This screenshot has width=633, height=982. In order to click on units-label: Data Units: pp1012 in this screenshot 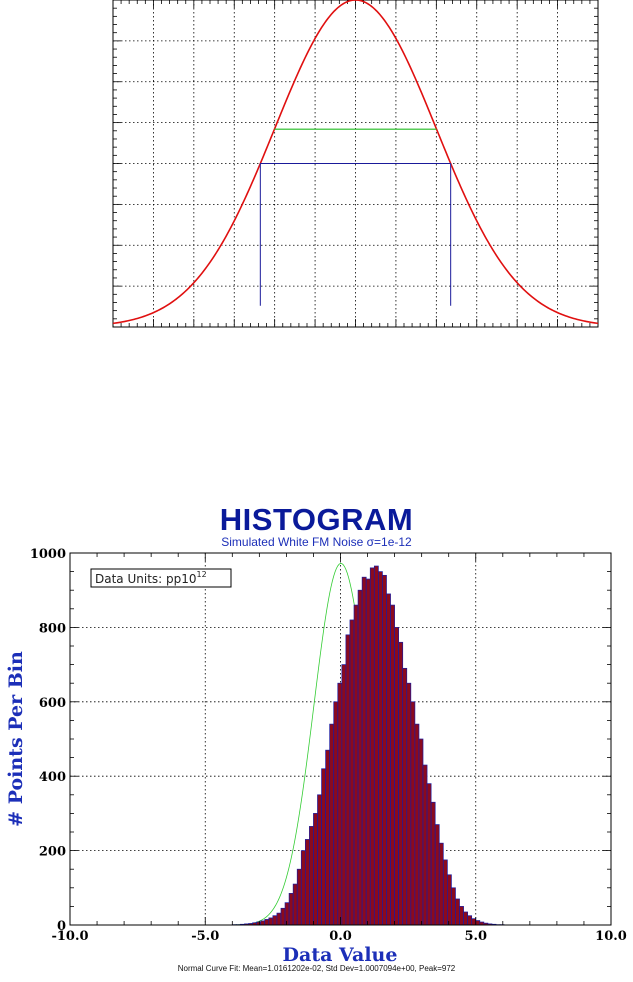, I will do `click(151, 578)`.